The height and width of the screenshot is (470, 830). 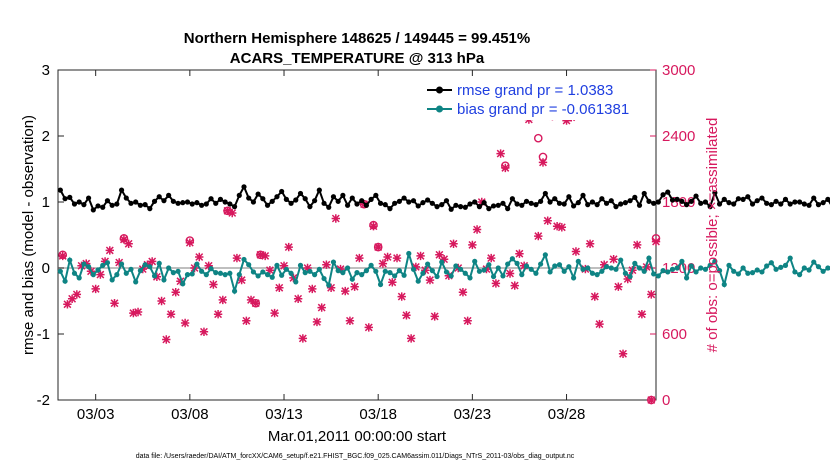 I want to click on x-tick-label: 03/23, so click(x=473, y=414).